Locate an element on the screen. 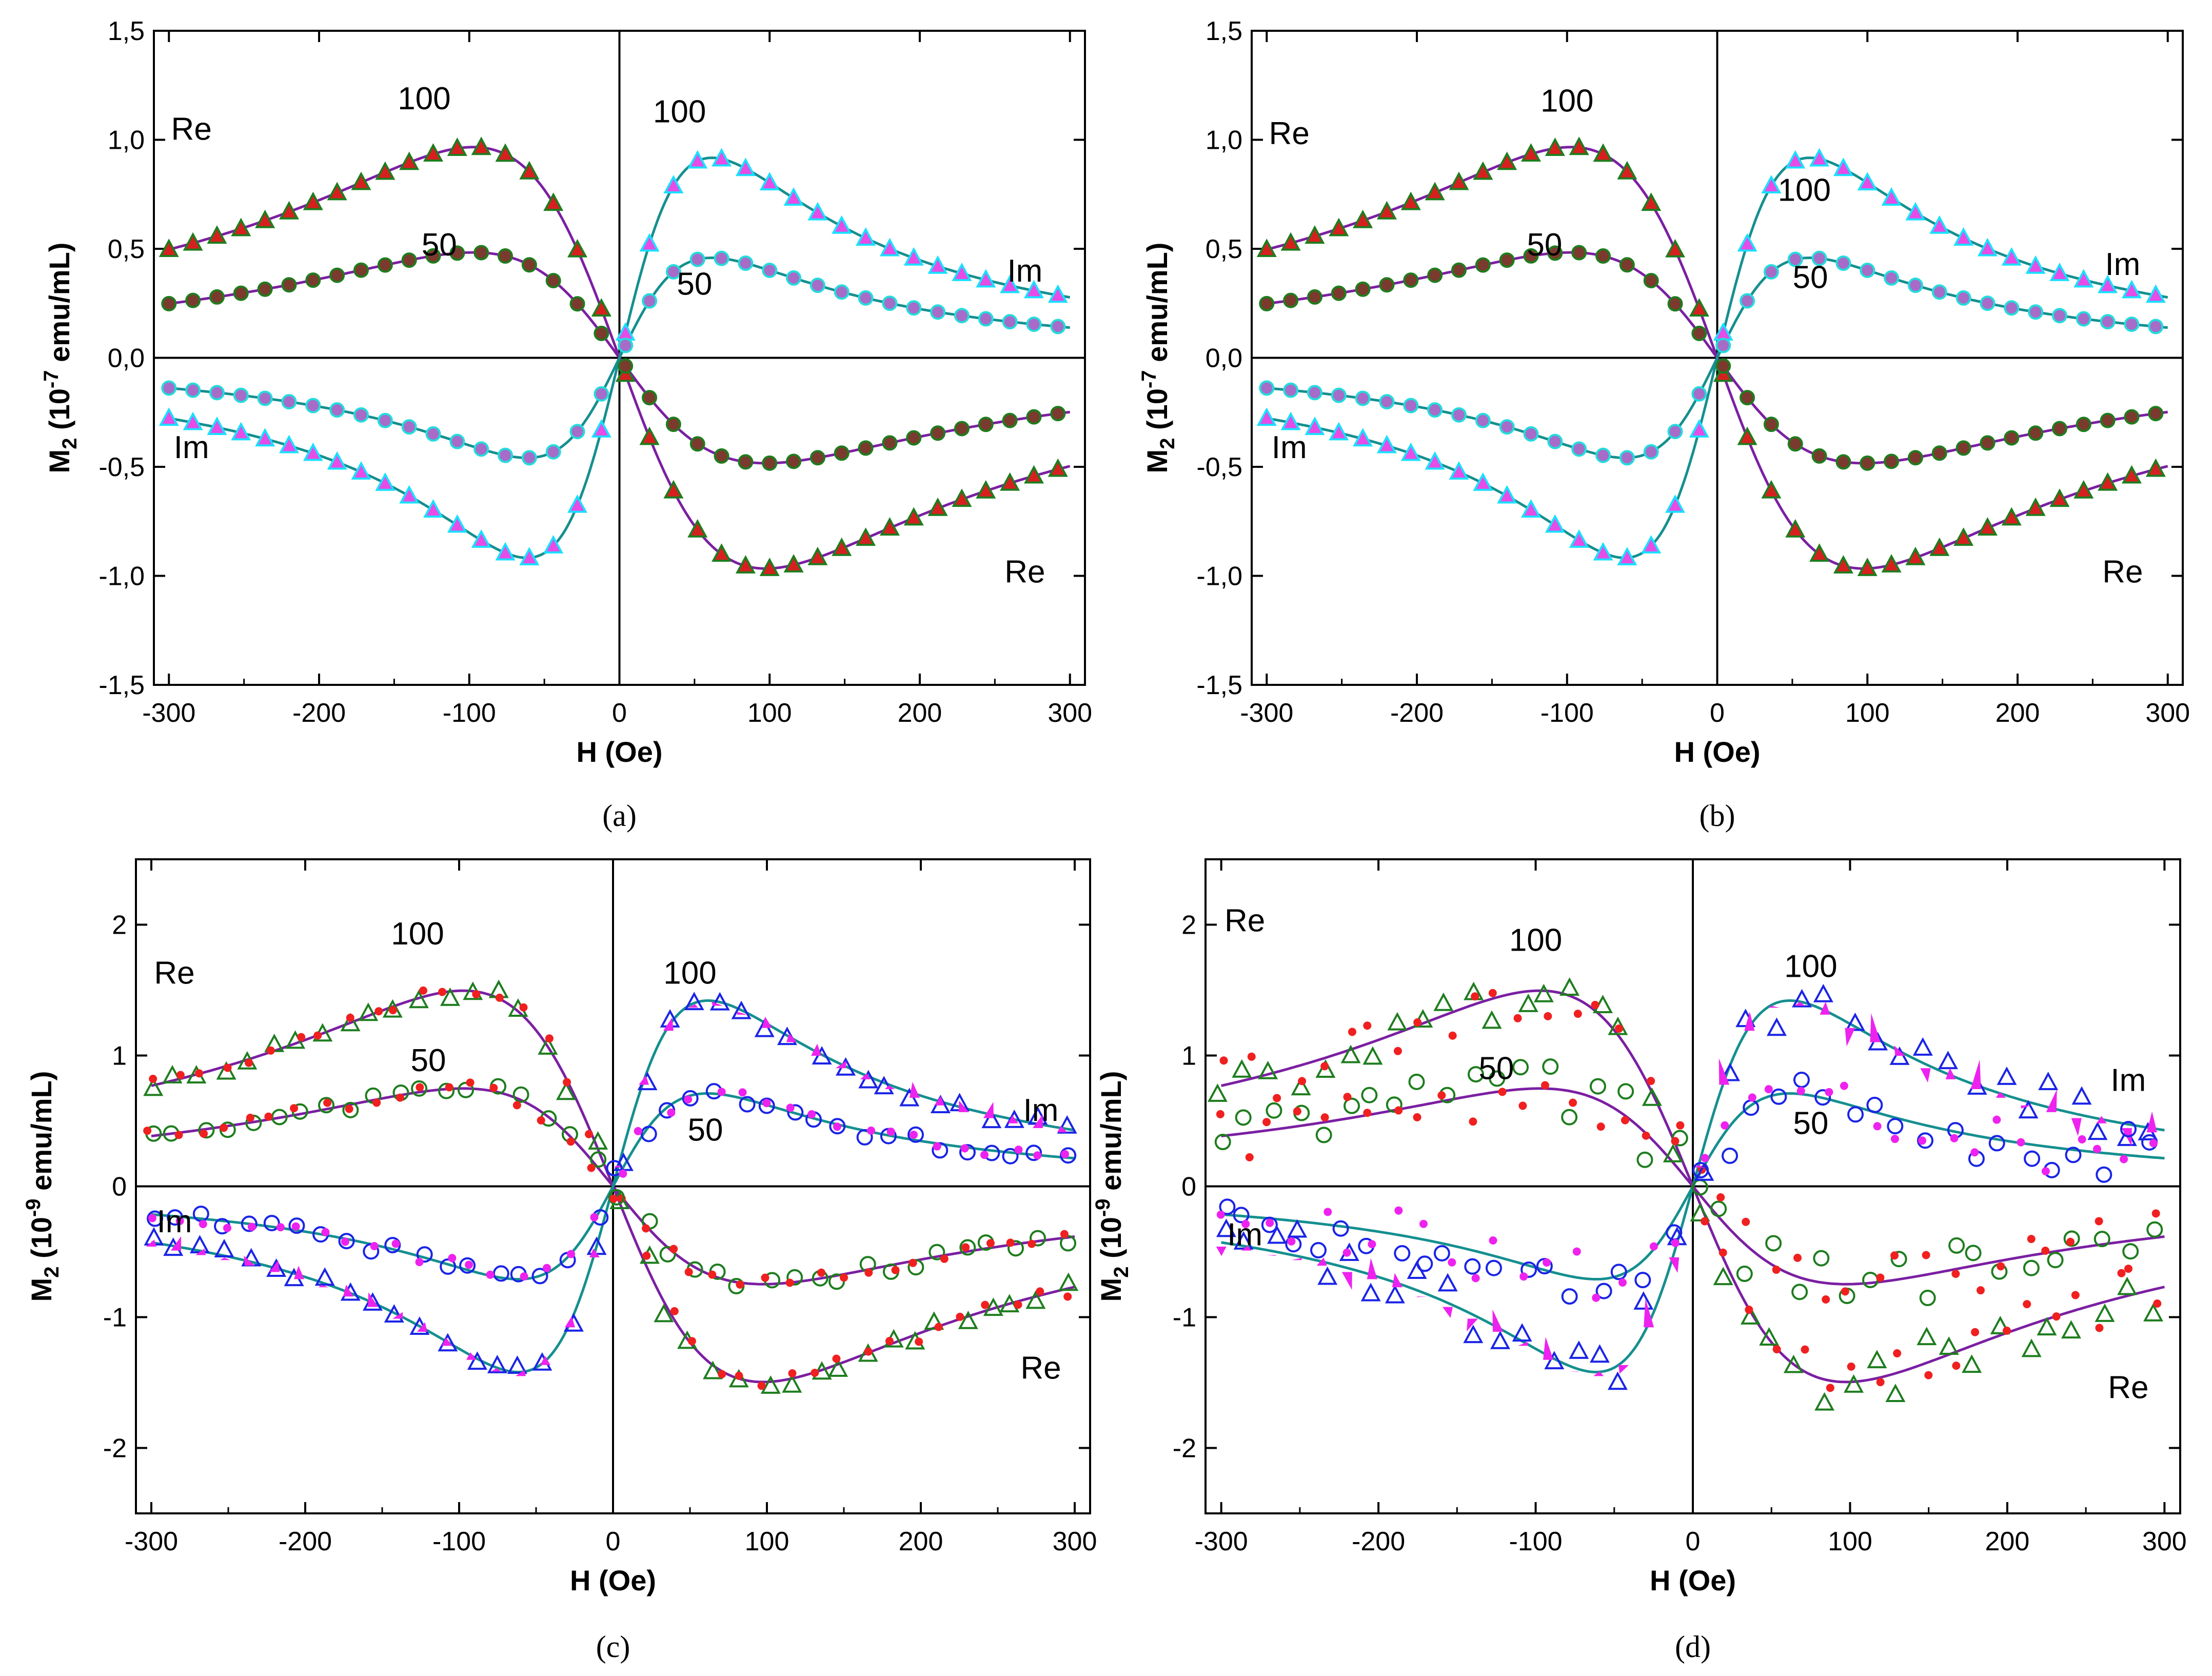 This screenshot has height=1676, width=2212. y-axis-title-exponent: -9 is located at coordinates (33, 1207).